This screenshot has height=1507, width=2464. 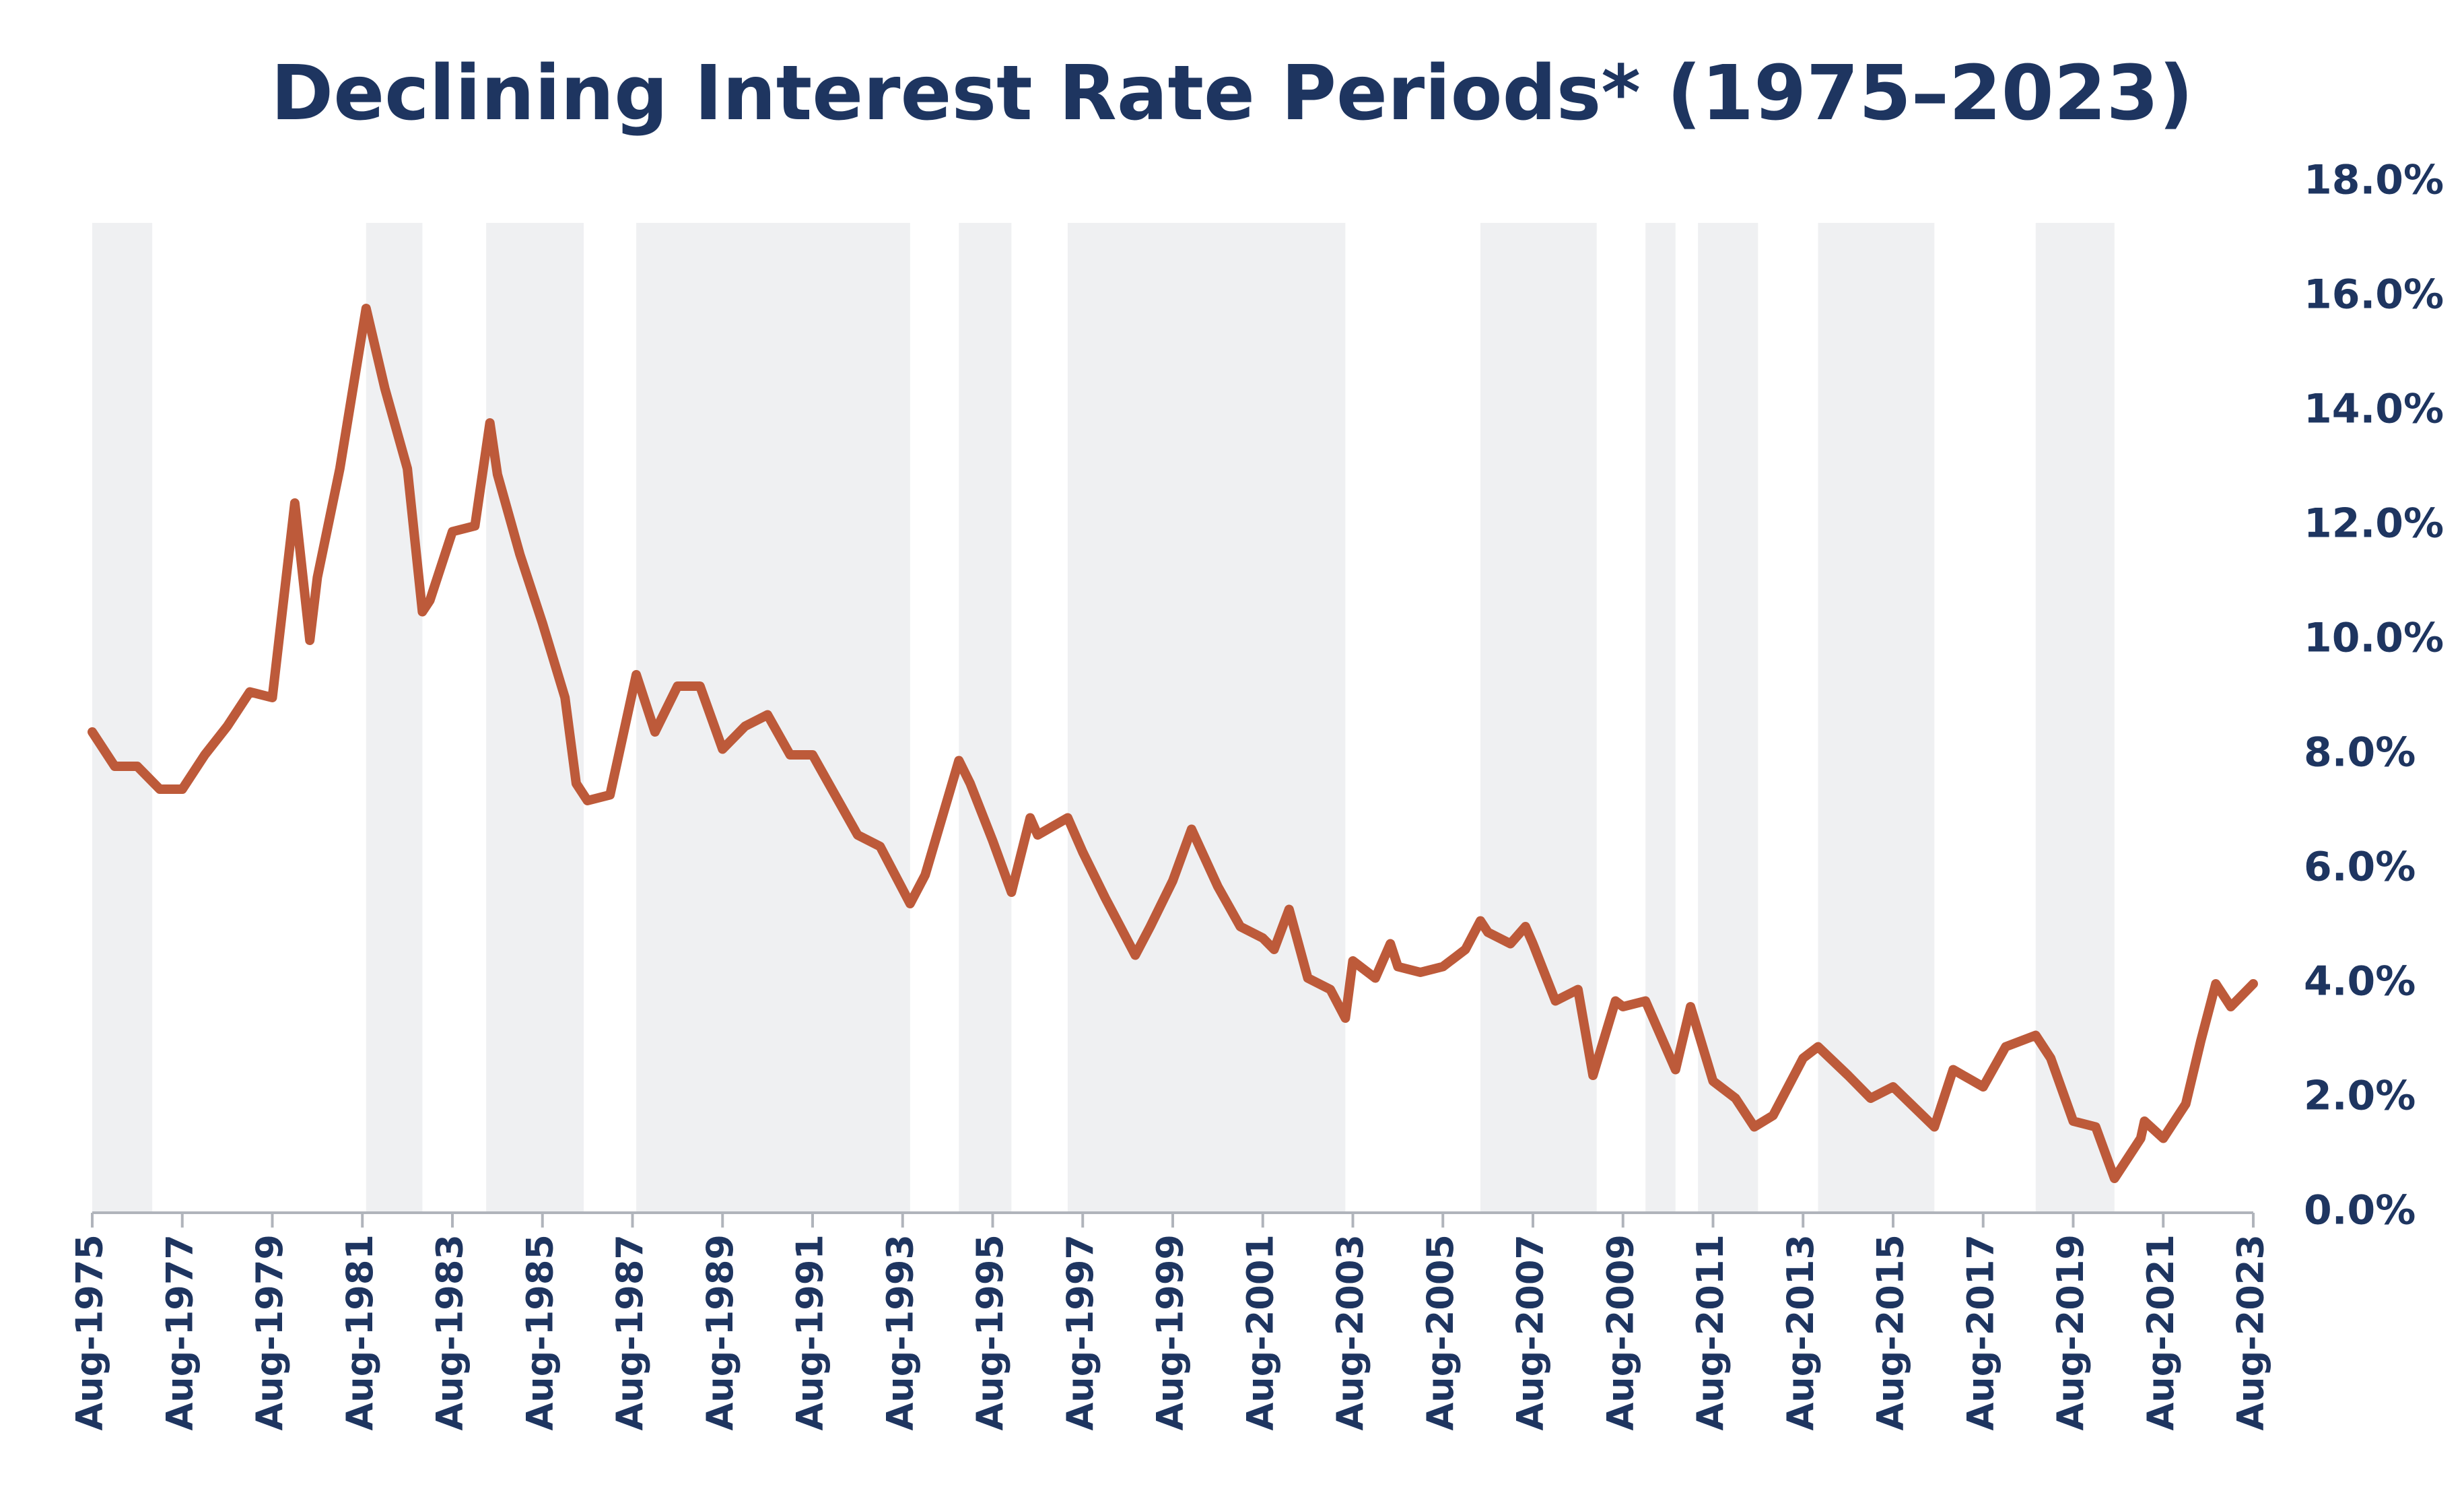 I want to click on x-tick-label: Aug-2019, so click(x=2070, y=1332).